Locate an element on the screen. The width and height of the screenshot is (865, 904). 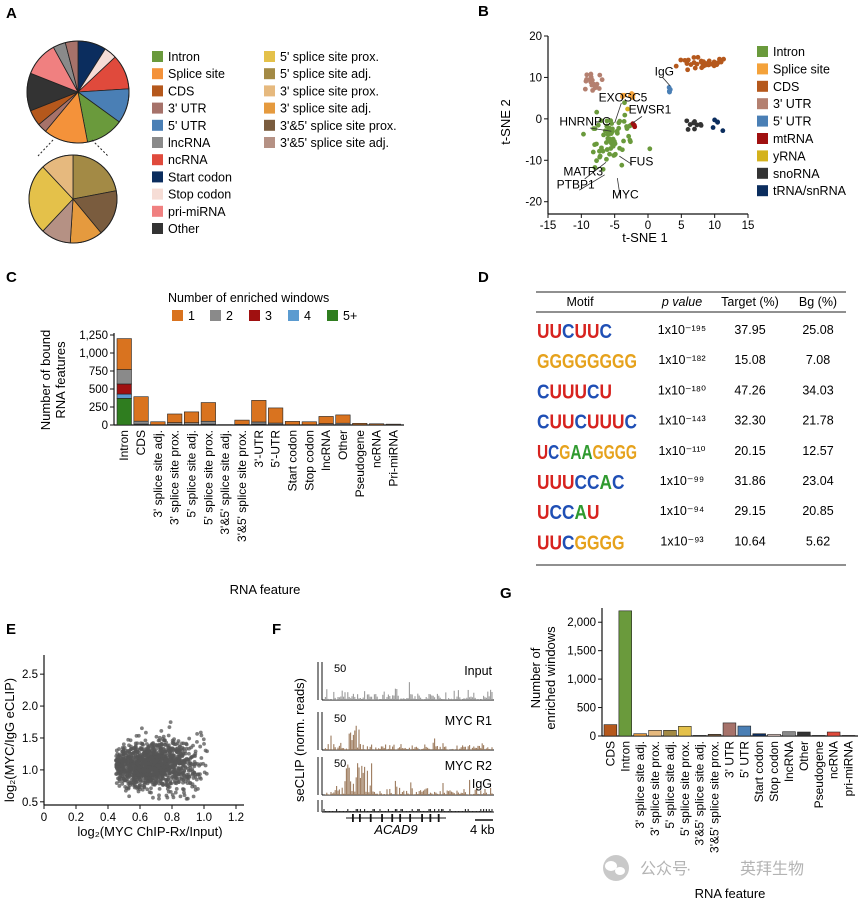
track-label: IgG is located at coordinates (482, 784).